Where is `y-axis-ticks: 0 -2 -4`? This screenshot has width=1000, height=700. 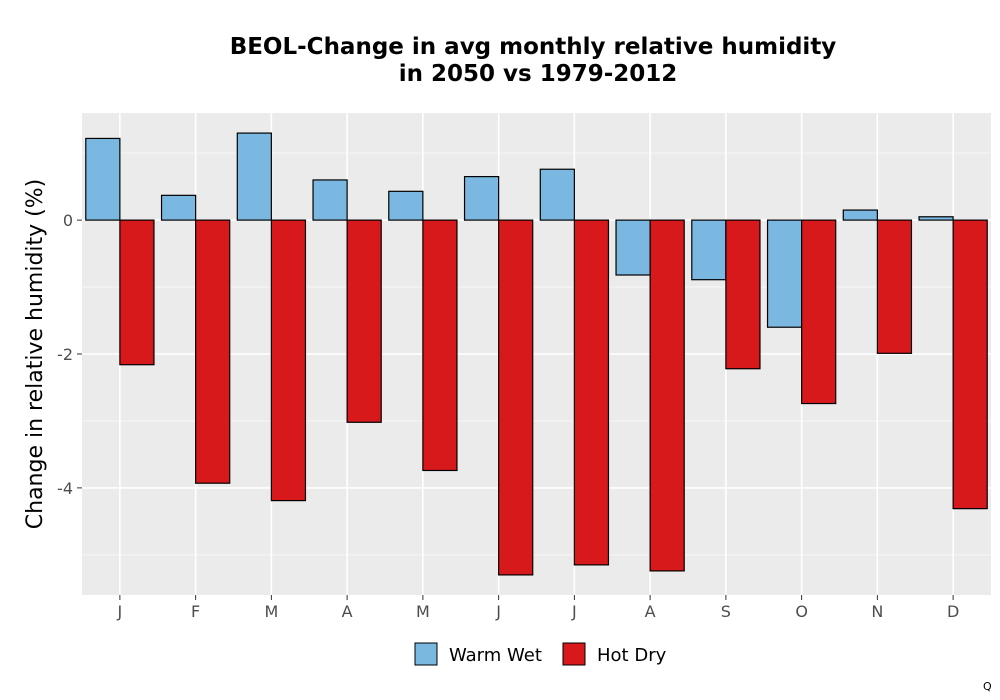 y-axis-ticks: 0 -2 -4 is located at coordinates (69, 354).